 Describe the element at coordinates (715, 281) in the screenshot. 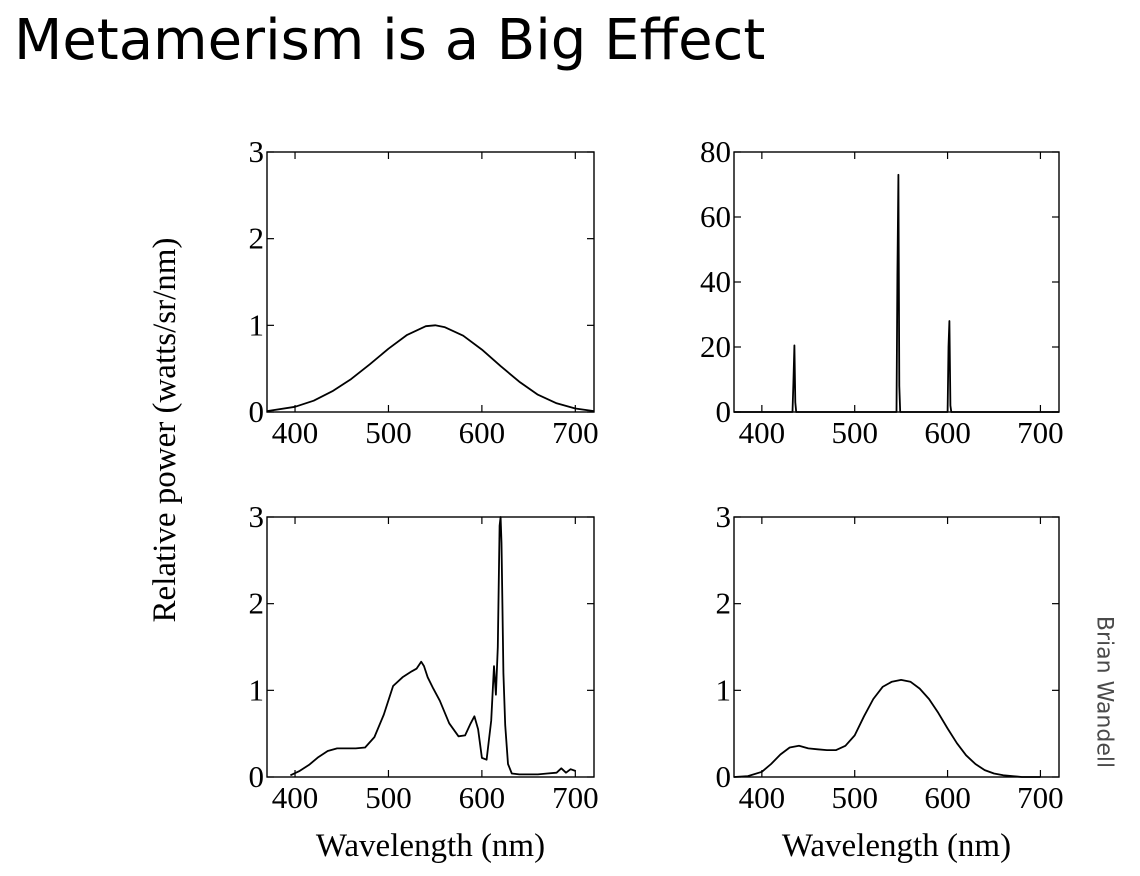

I see `y-tick-label: 40` at that location.